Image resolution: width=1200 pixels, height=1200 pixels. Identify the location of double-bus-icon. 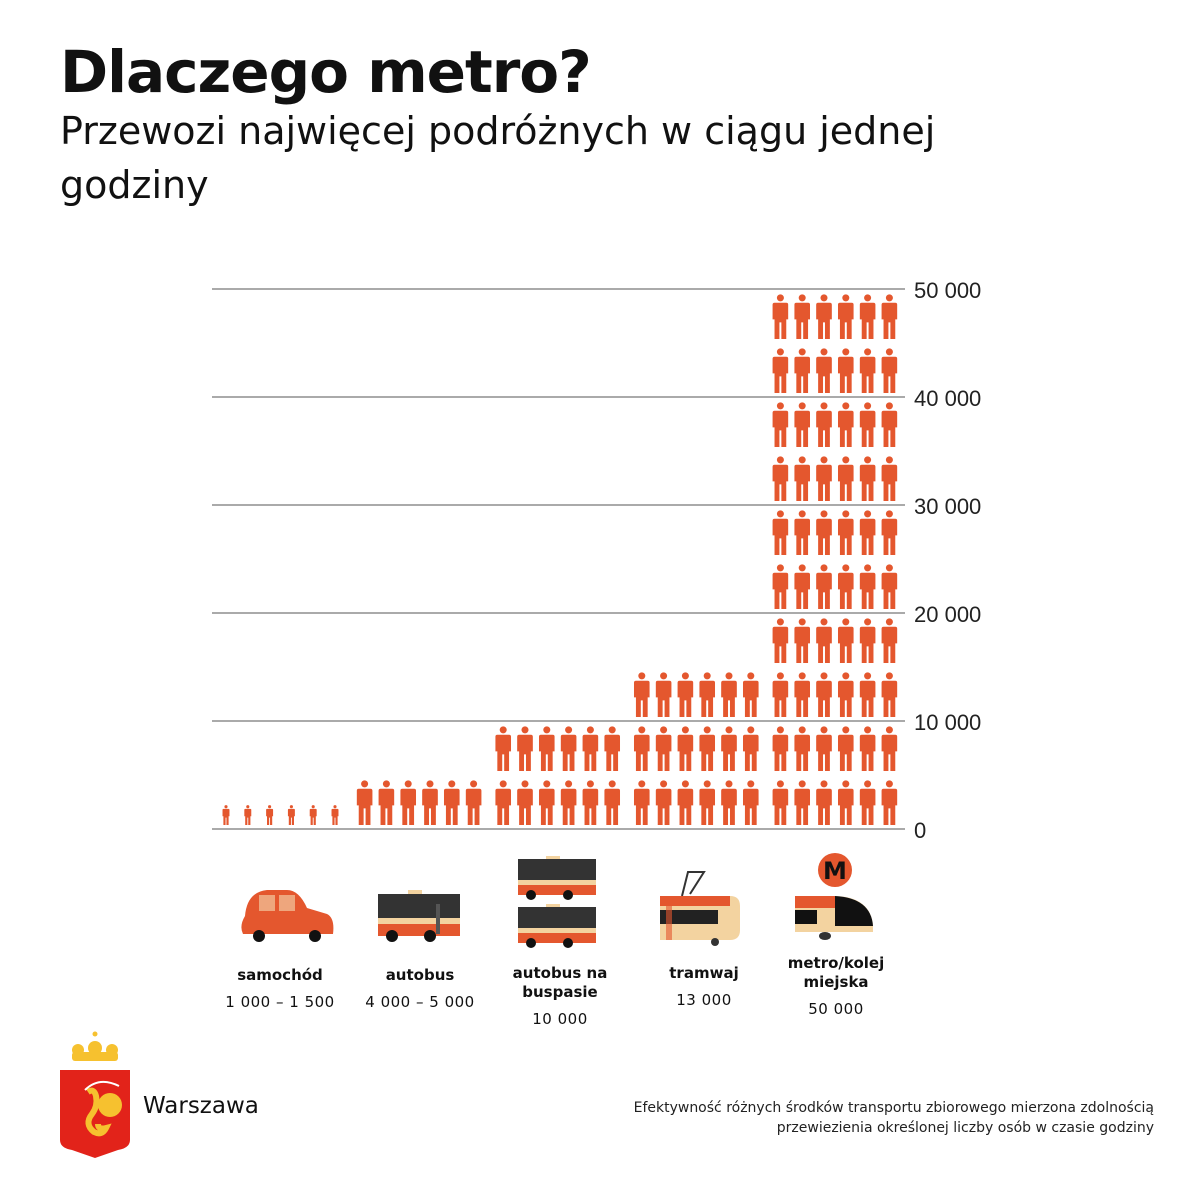
(558, 904).